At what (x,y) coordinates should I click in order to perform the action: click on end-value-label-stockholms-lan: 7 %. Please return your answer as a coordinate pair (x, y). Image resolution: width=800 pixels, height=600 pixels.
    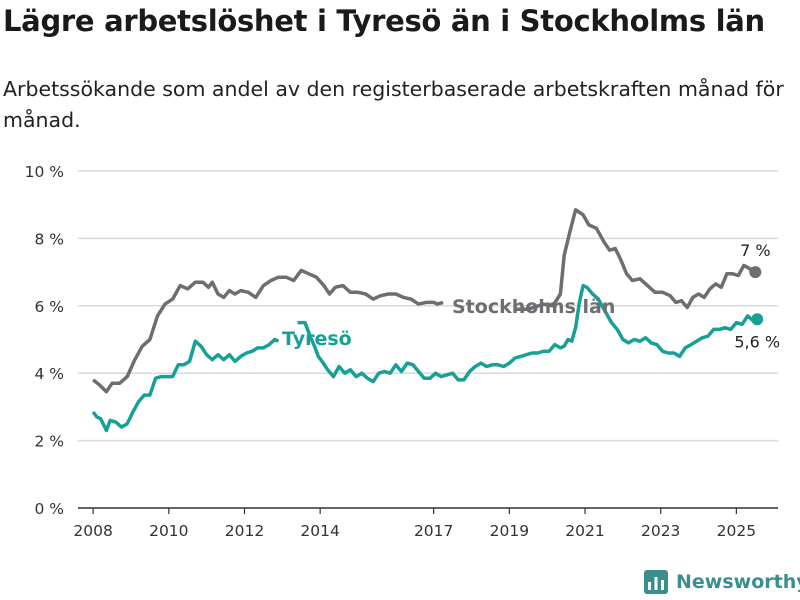
    Looking at the image, I should click on (755, 250).